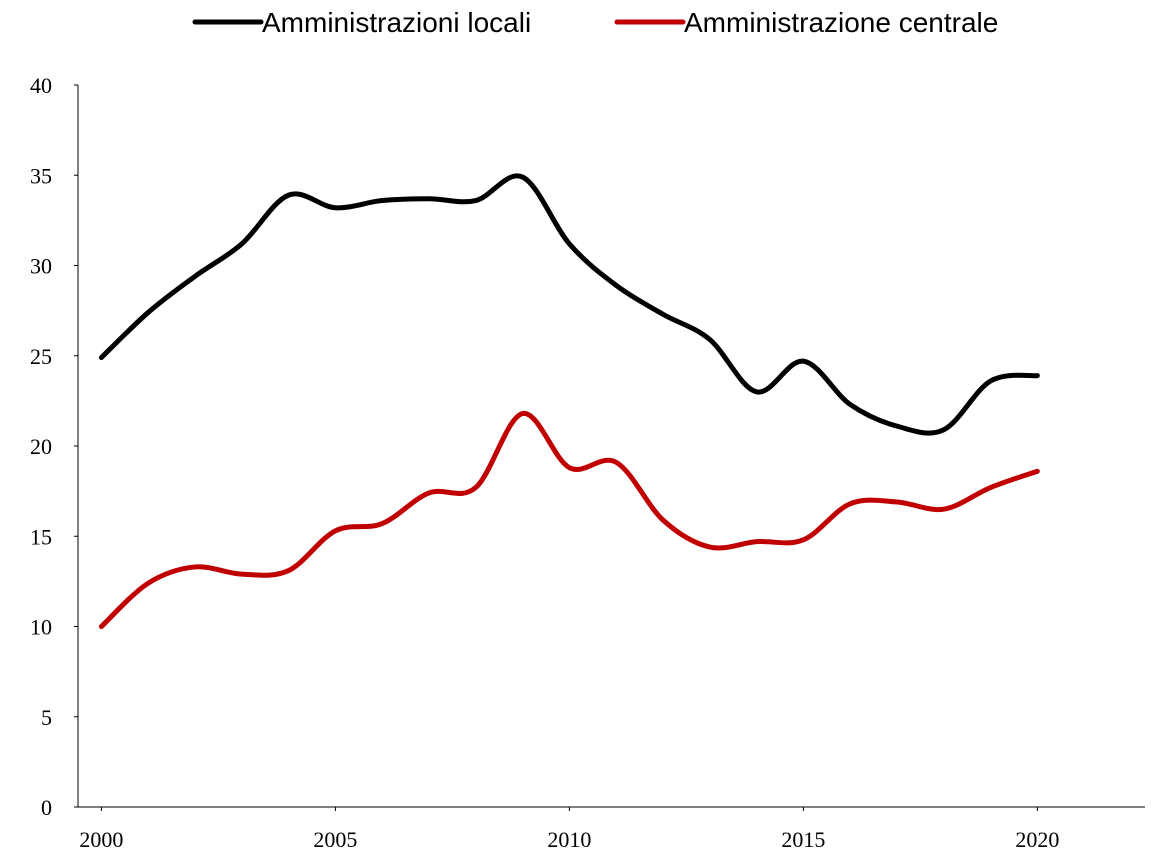 This screenshot has width=1157, height=857. What do you see at coordinates (41, 266) in the screenshot?
I see `y-tick-label: 30` at bounding box center [41, 266].